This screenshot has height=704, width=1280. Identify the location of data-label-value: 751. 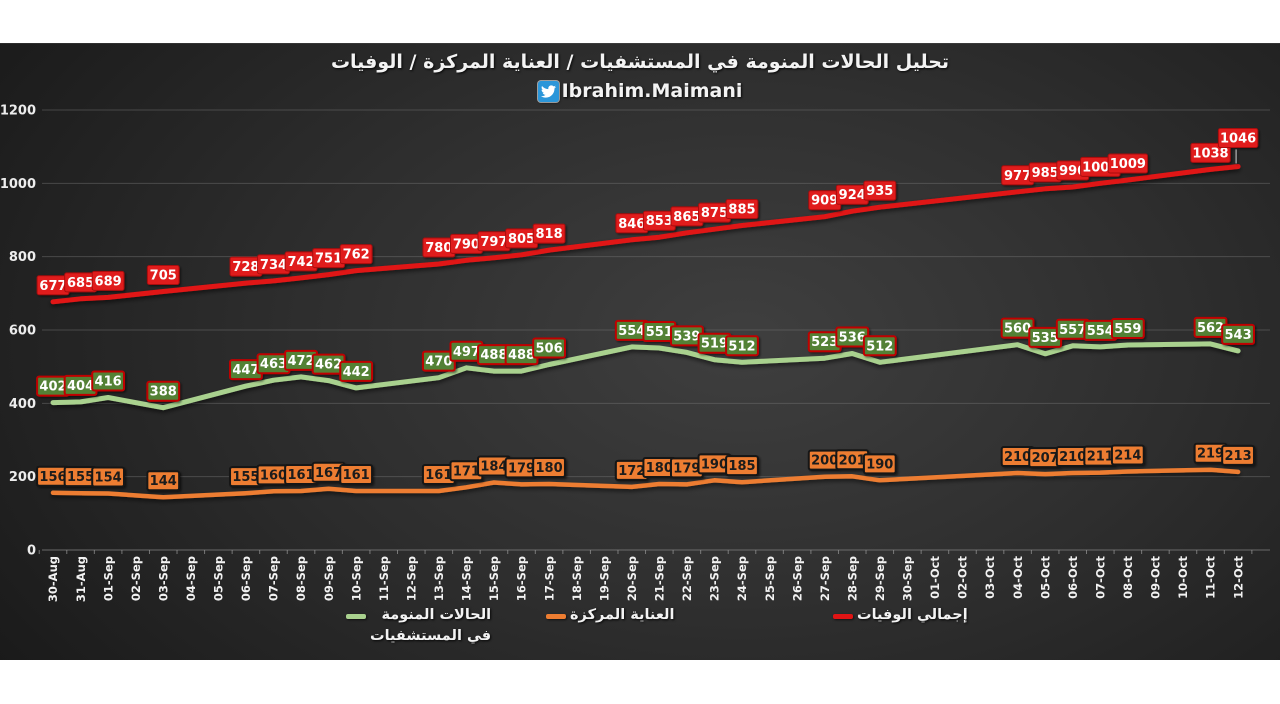
(328, 259).